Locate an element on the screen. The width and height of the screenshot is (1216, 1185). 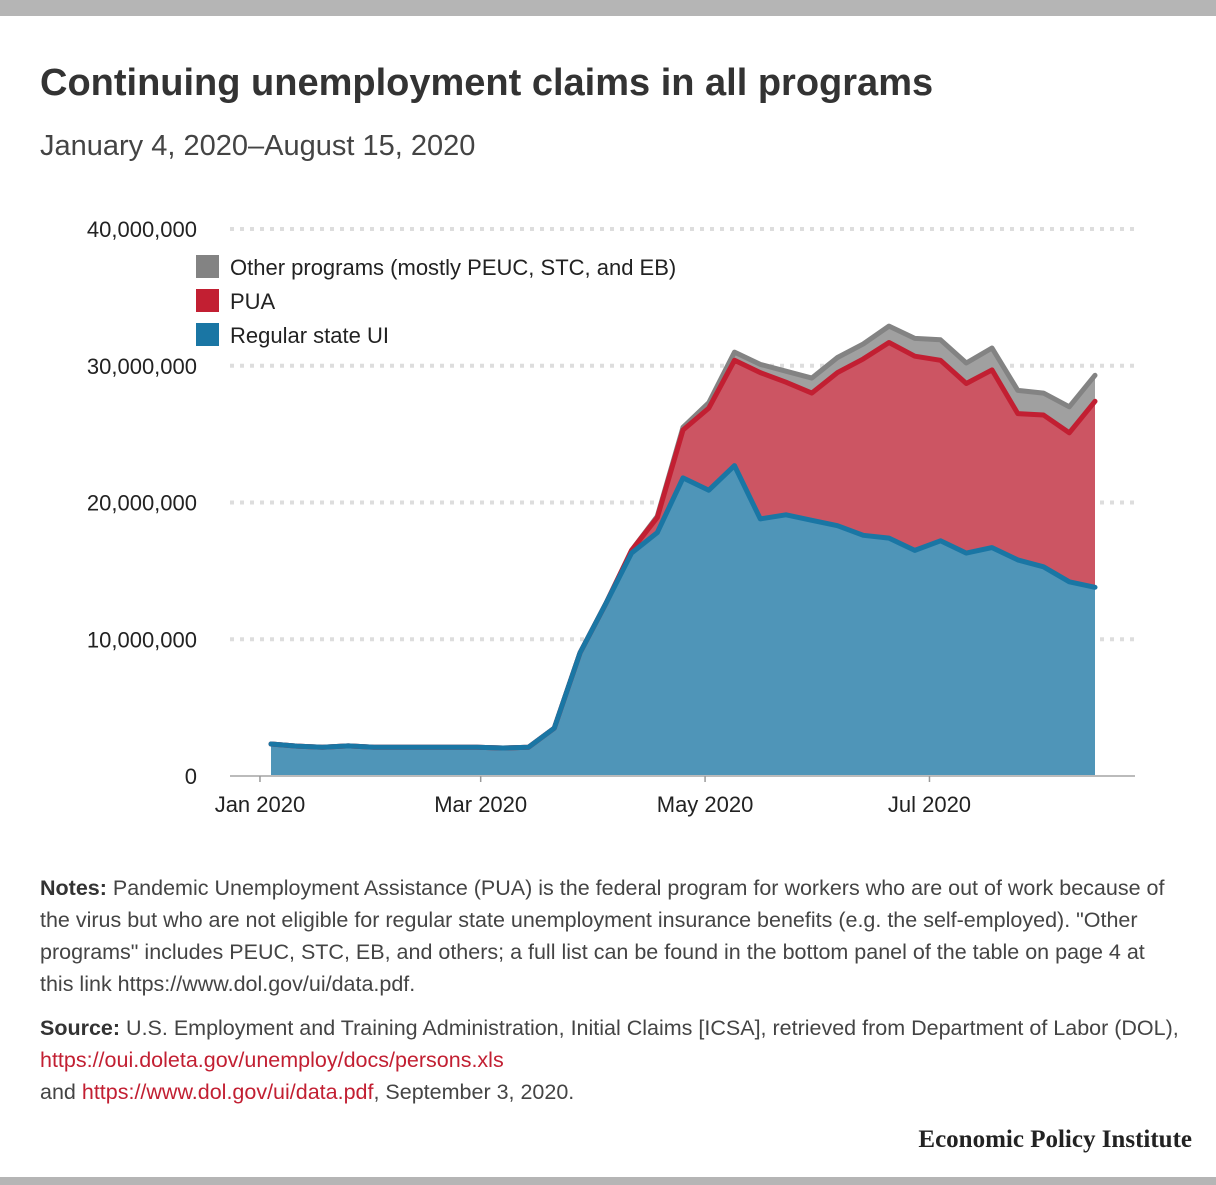
x-tick-label: Mar 2020 is located at coordinates (480, 804).